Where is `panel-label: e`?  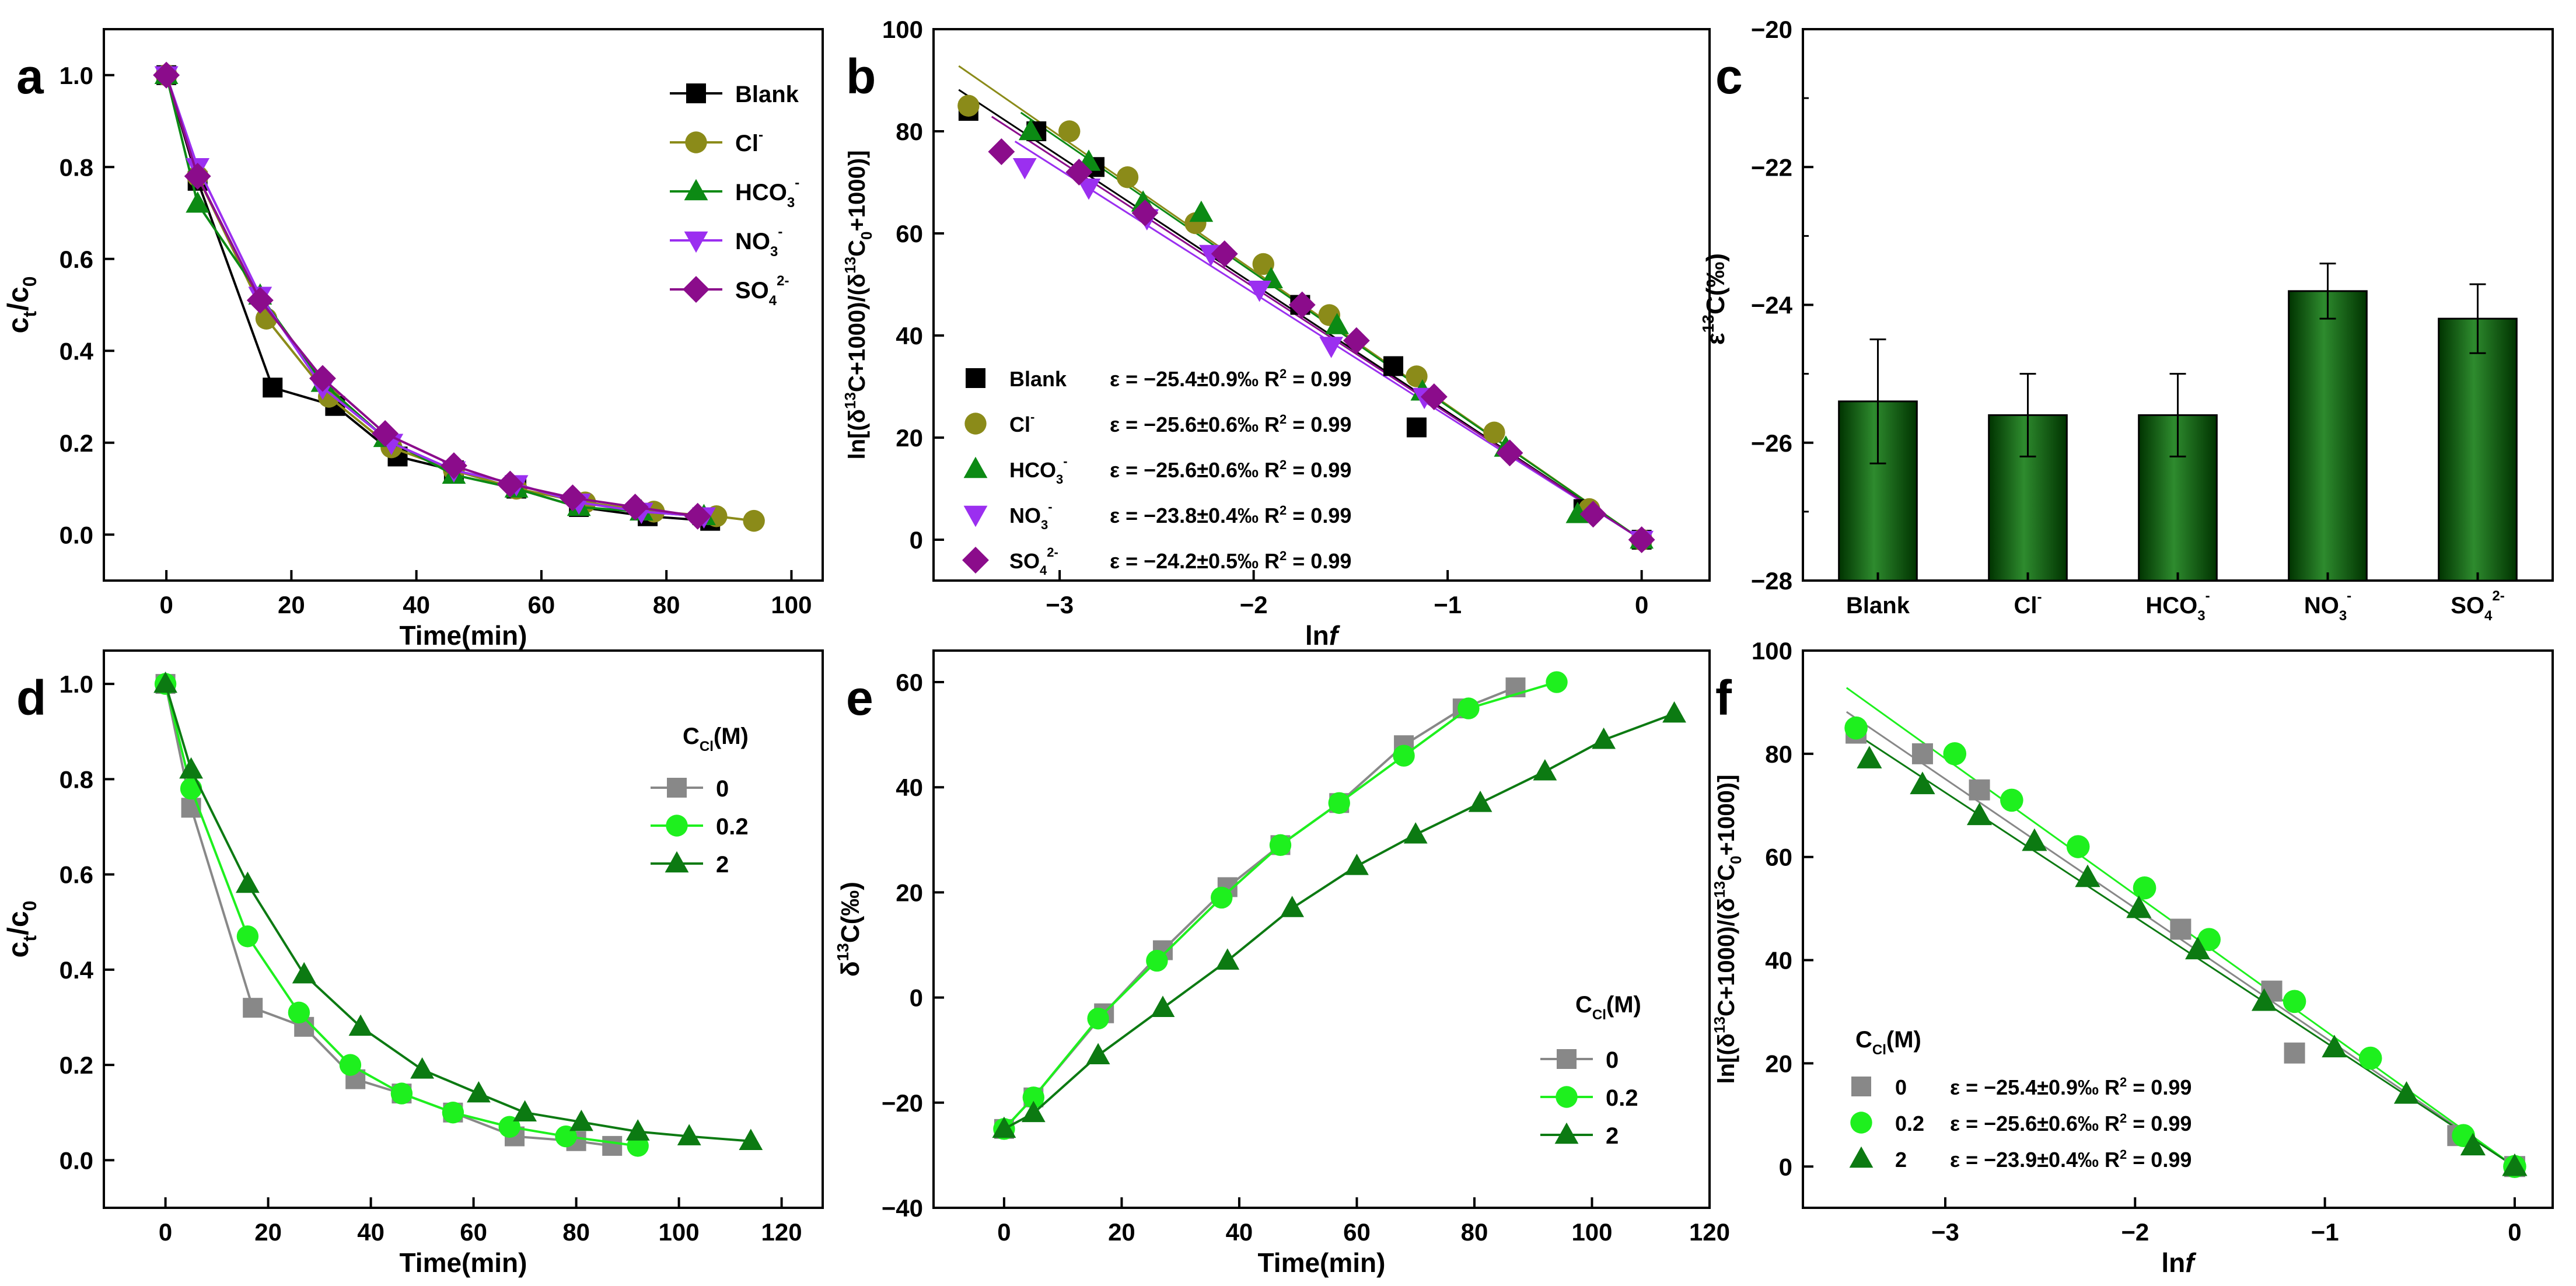
panel-label: e is located at coordinates (859, 697).